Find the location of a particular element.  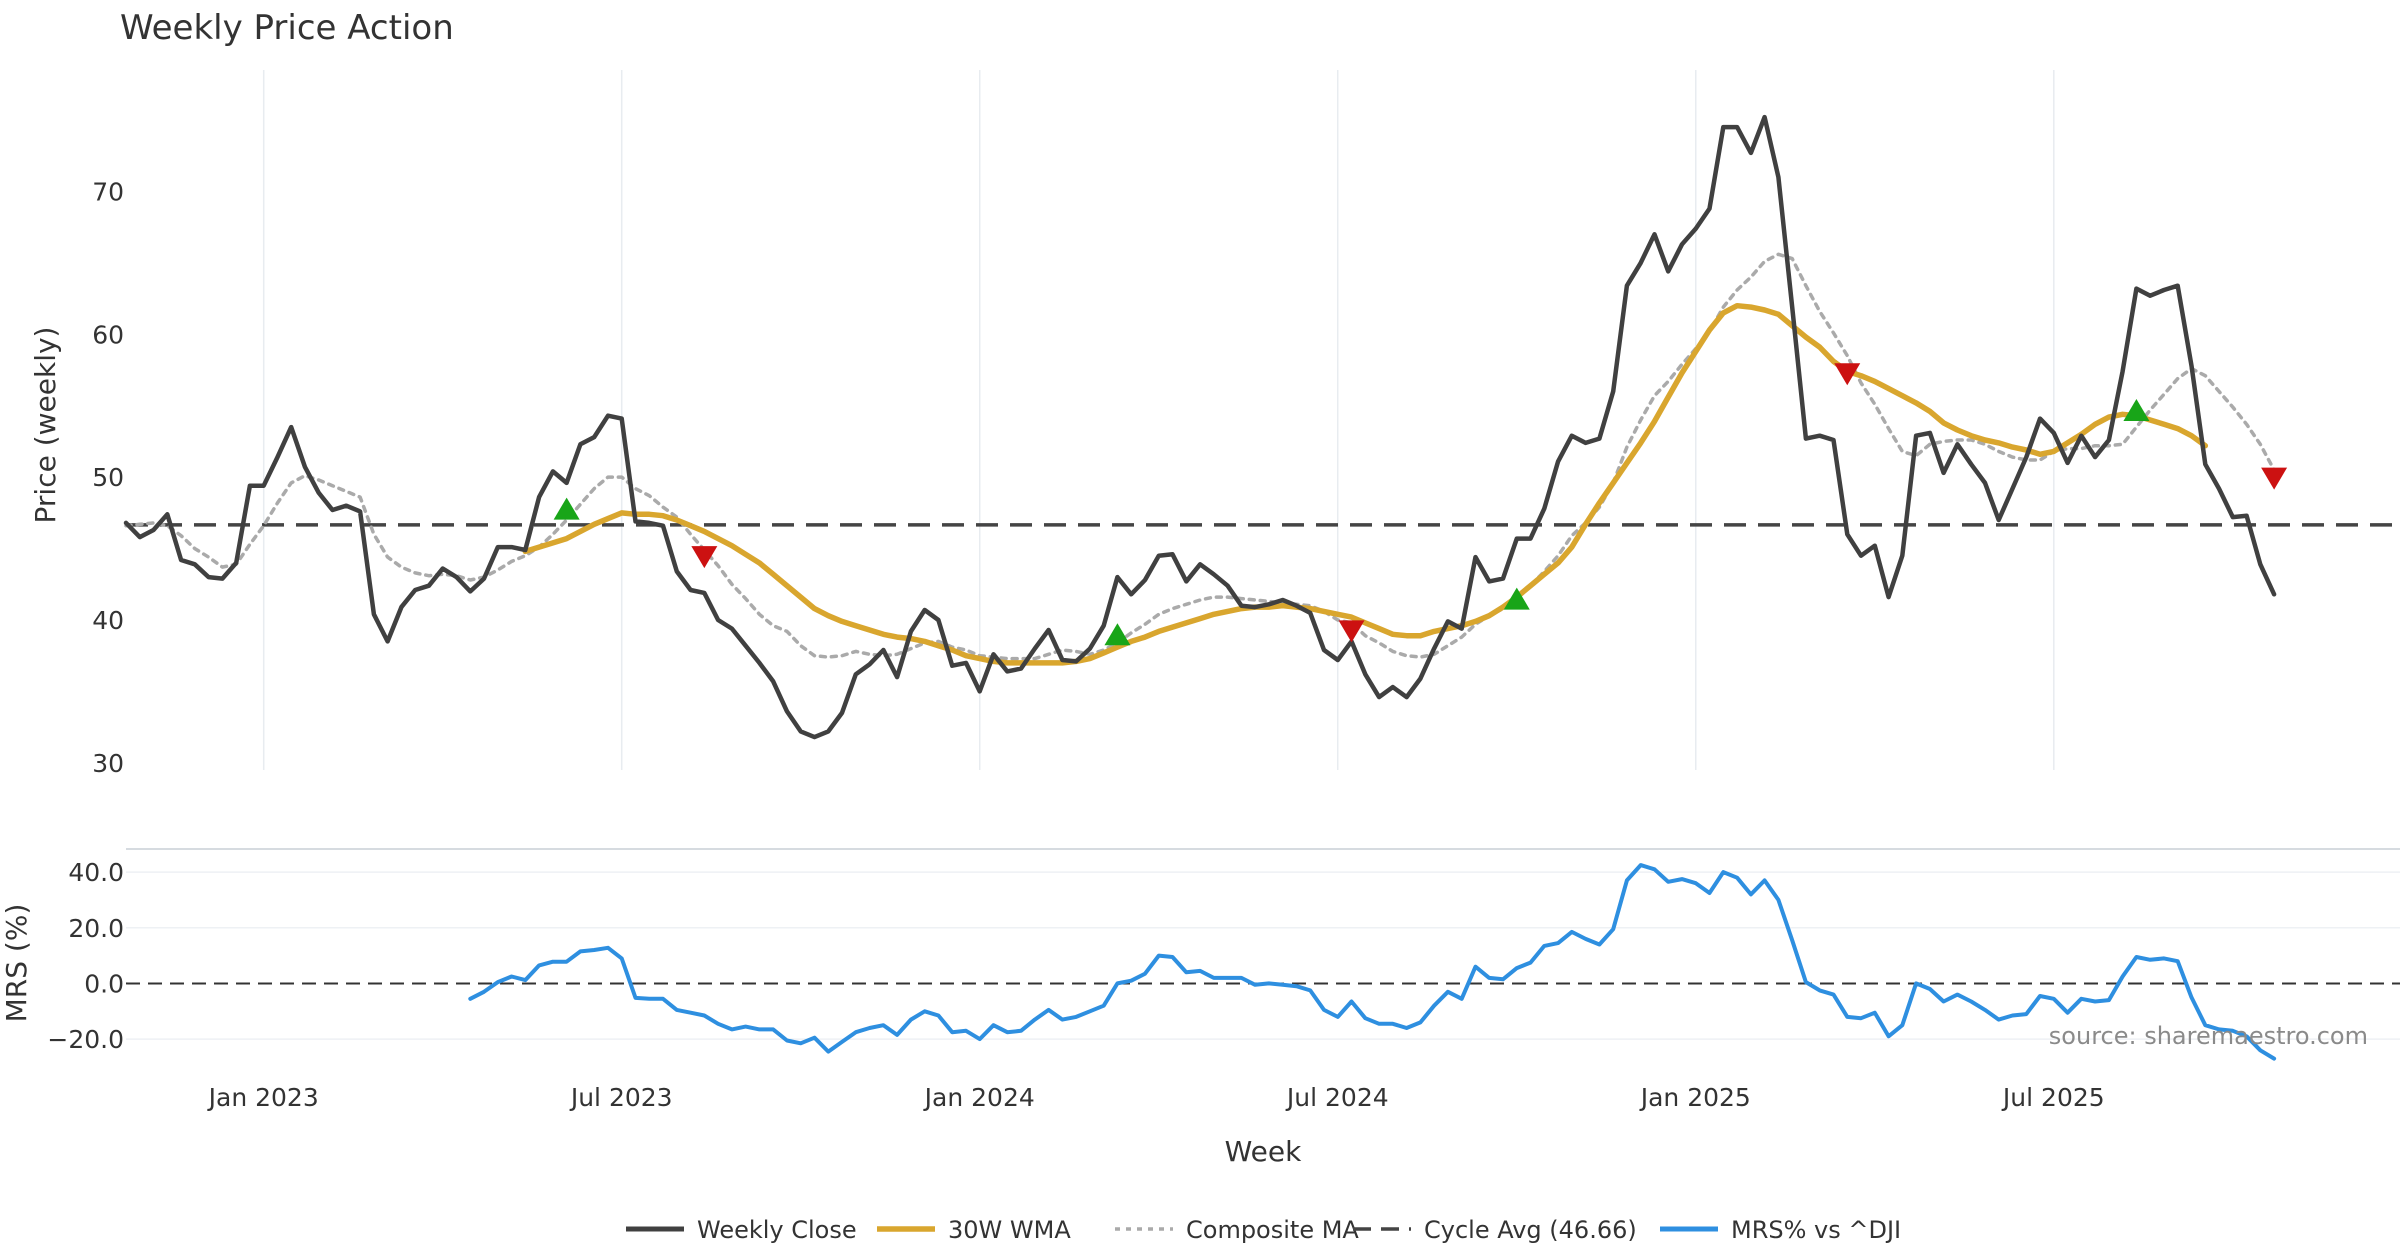

price-y-tick-label: 50 is located at coordinates (108, 477).